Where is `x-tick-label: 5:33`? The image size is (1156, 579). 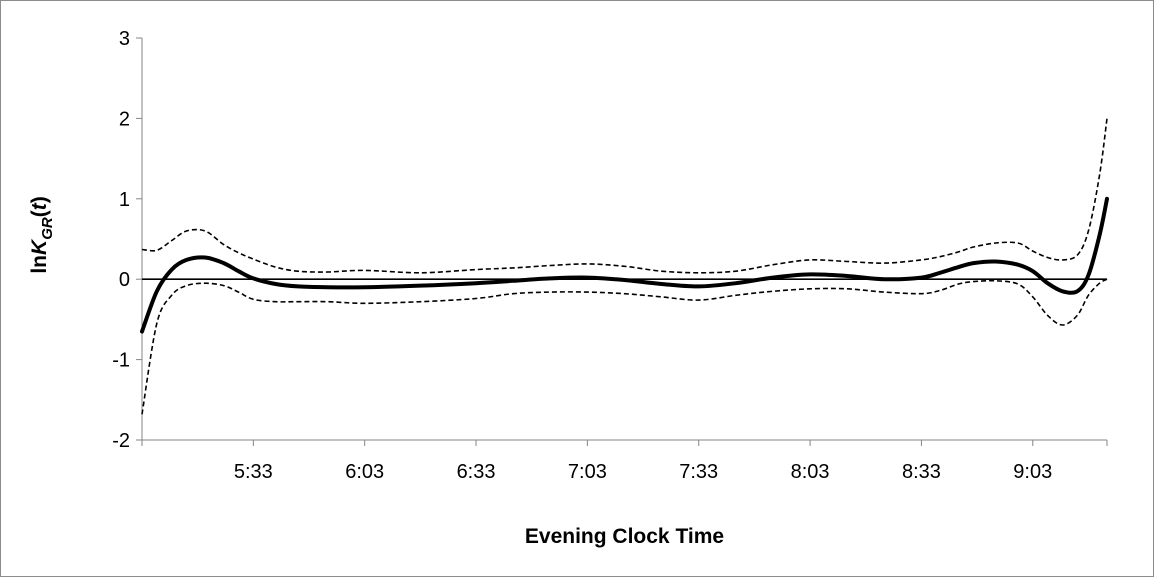 x-tick-label: 5:33 is located at coordinates (253, 472).